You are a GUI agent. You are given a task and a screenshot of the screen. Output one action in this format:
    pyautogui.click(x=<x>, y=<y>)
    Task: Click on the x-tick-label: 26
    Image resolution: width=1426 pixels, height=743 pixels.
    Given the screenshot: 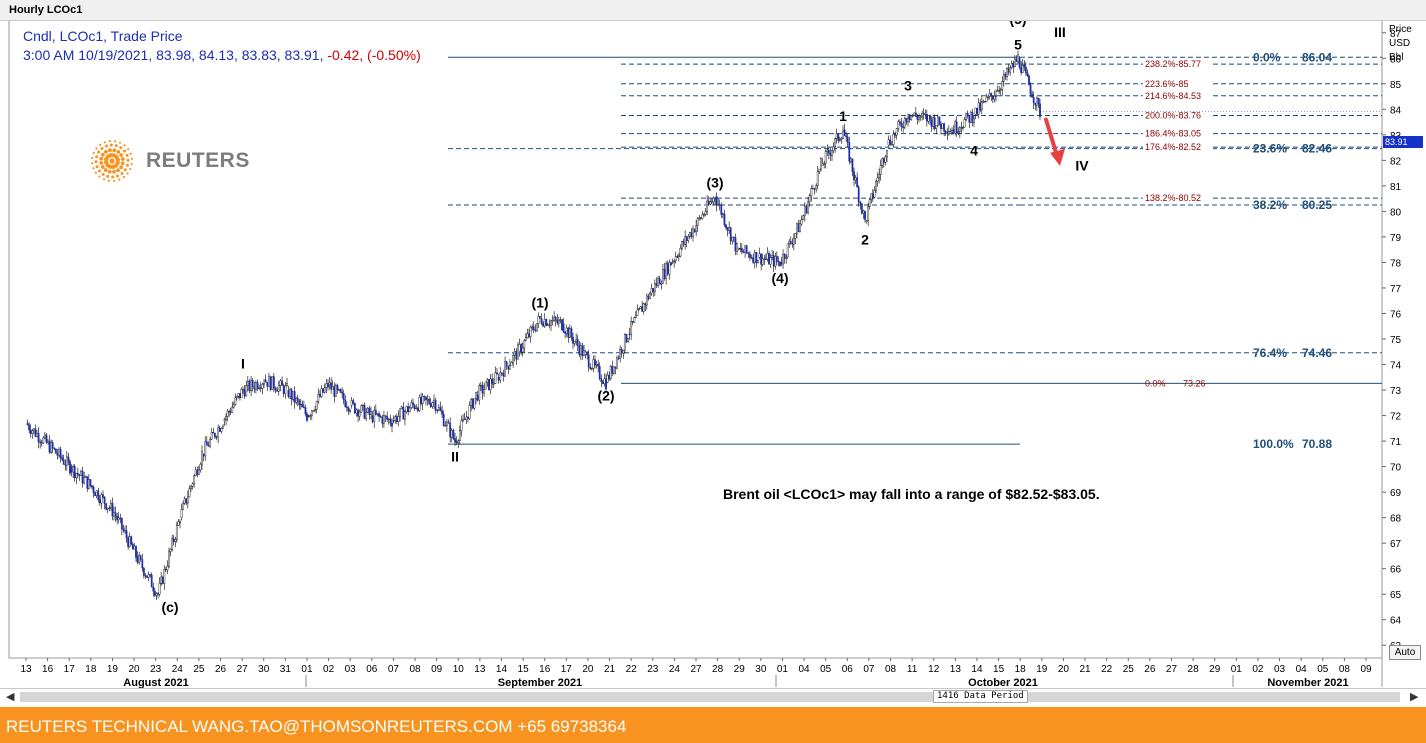 What is the action you would take?
    pyautogui.click(x=221, y=669)
    